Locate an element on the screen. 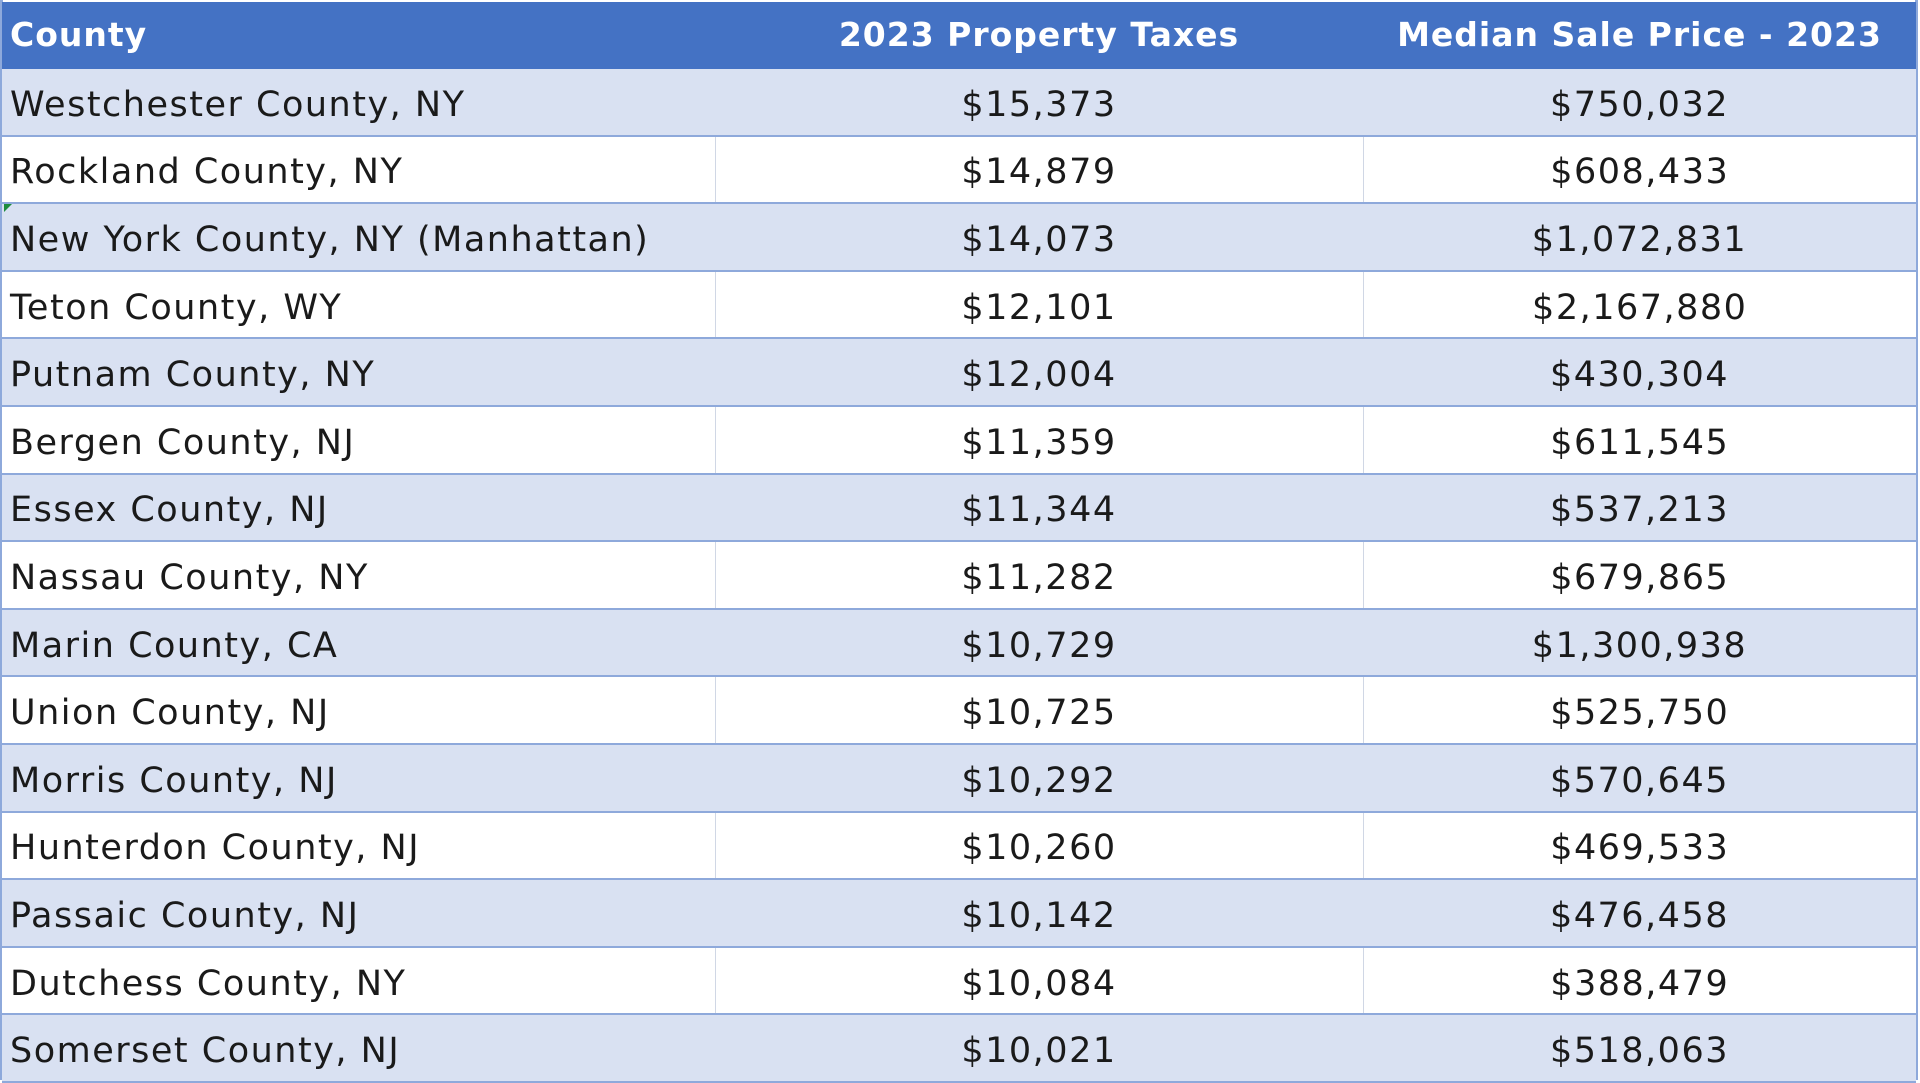 Image resolution: width=1920 pixels, height=1083 pixels. property-taxes-cell: $10,729 is located at coordinates (1039, 642).